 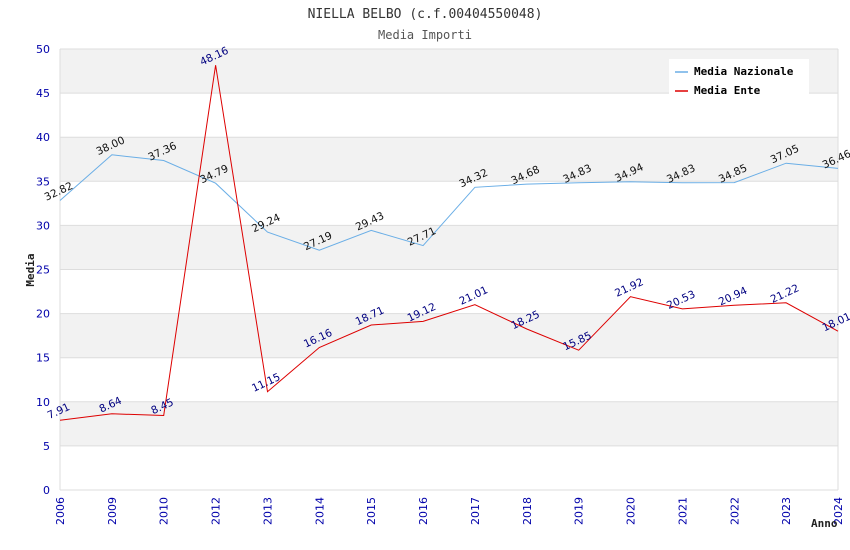 What do you see at coordinates (423, 511) in the screenshot?
I see `x-tick-label: 2016` at bounding box center [423, 511].